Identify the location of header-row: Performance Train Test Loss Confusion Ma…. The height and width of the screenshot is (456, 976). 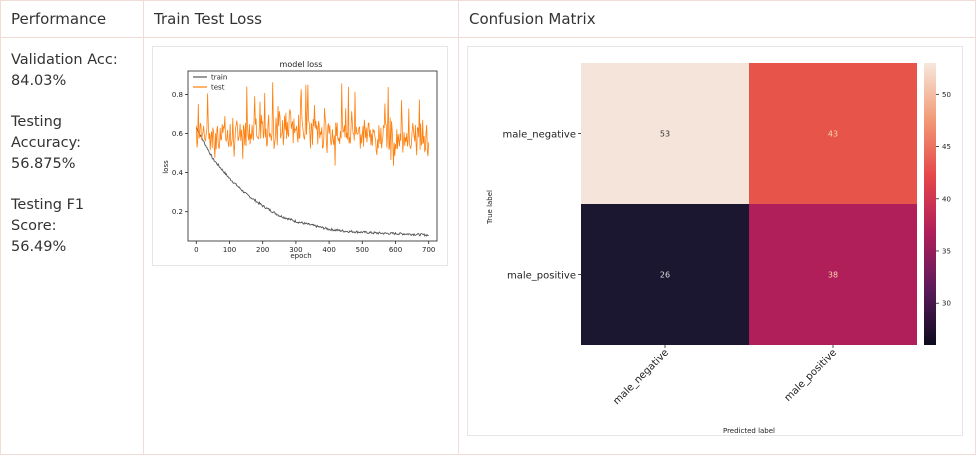
(488, 19).